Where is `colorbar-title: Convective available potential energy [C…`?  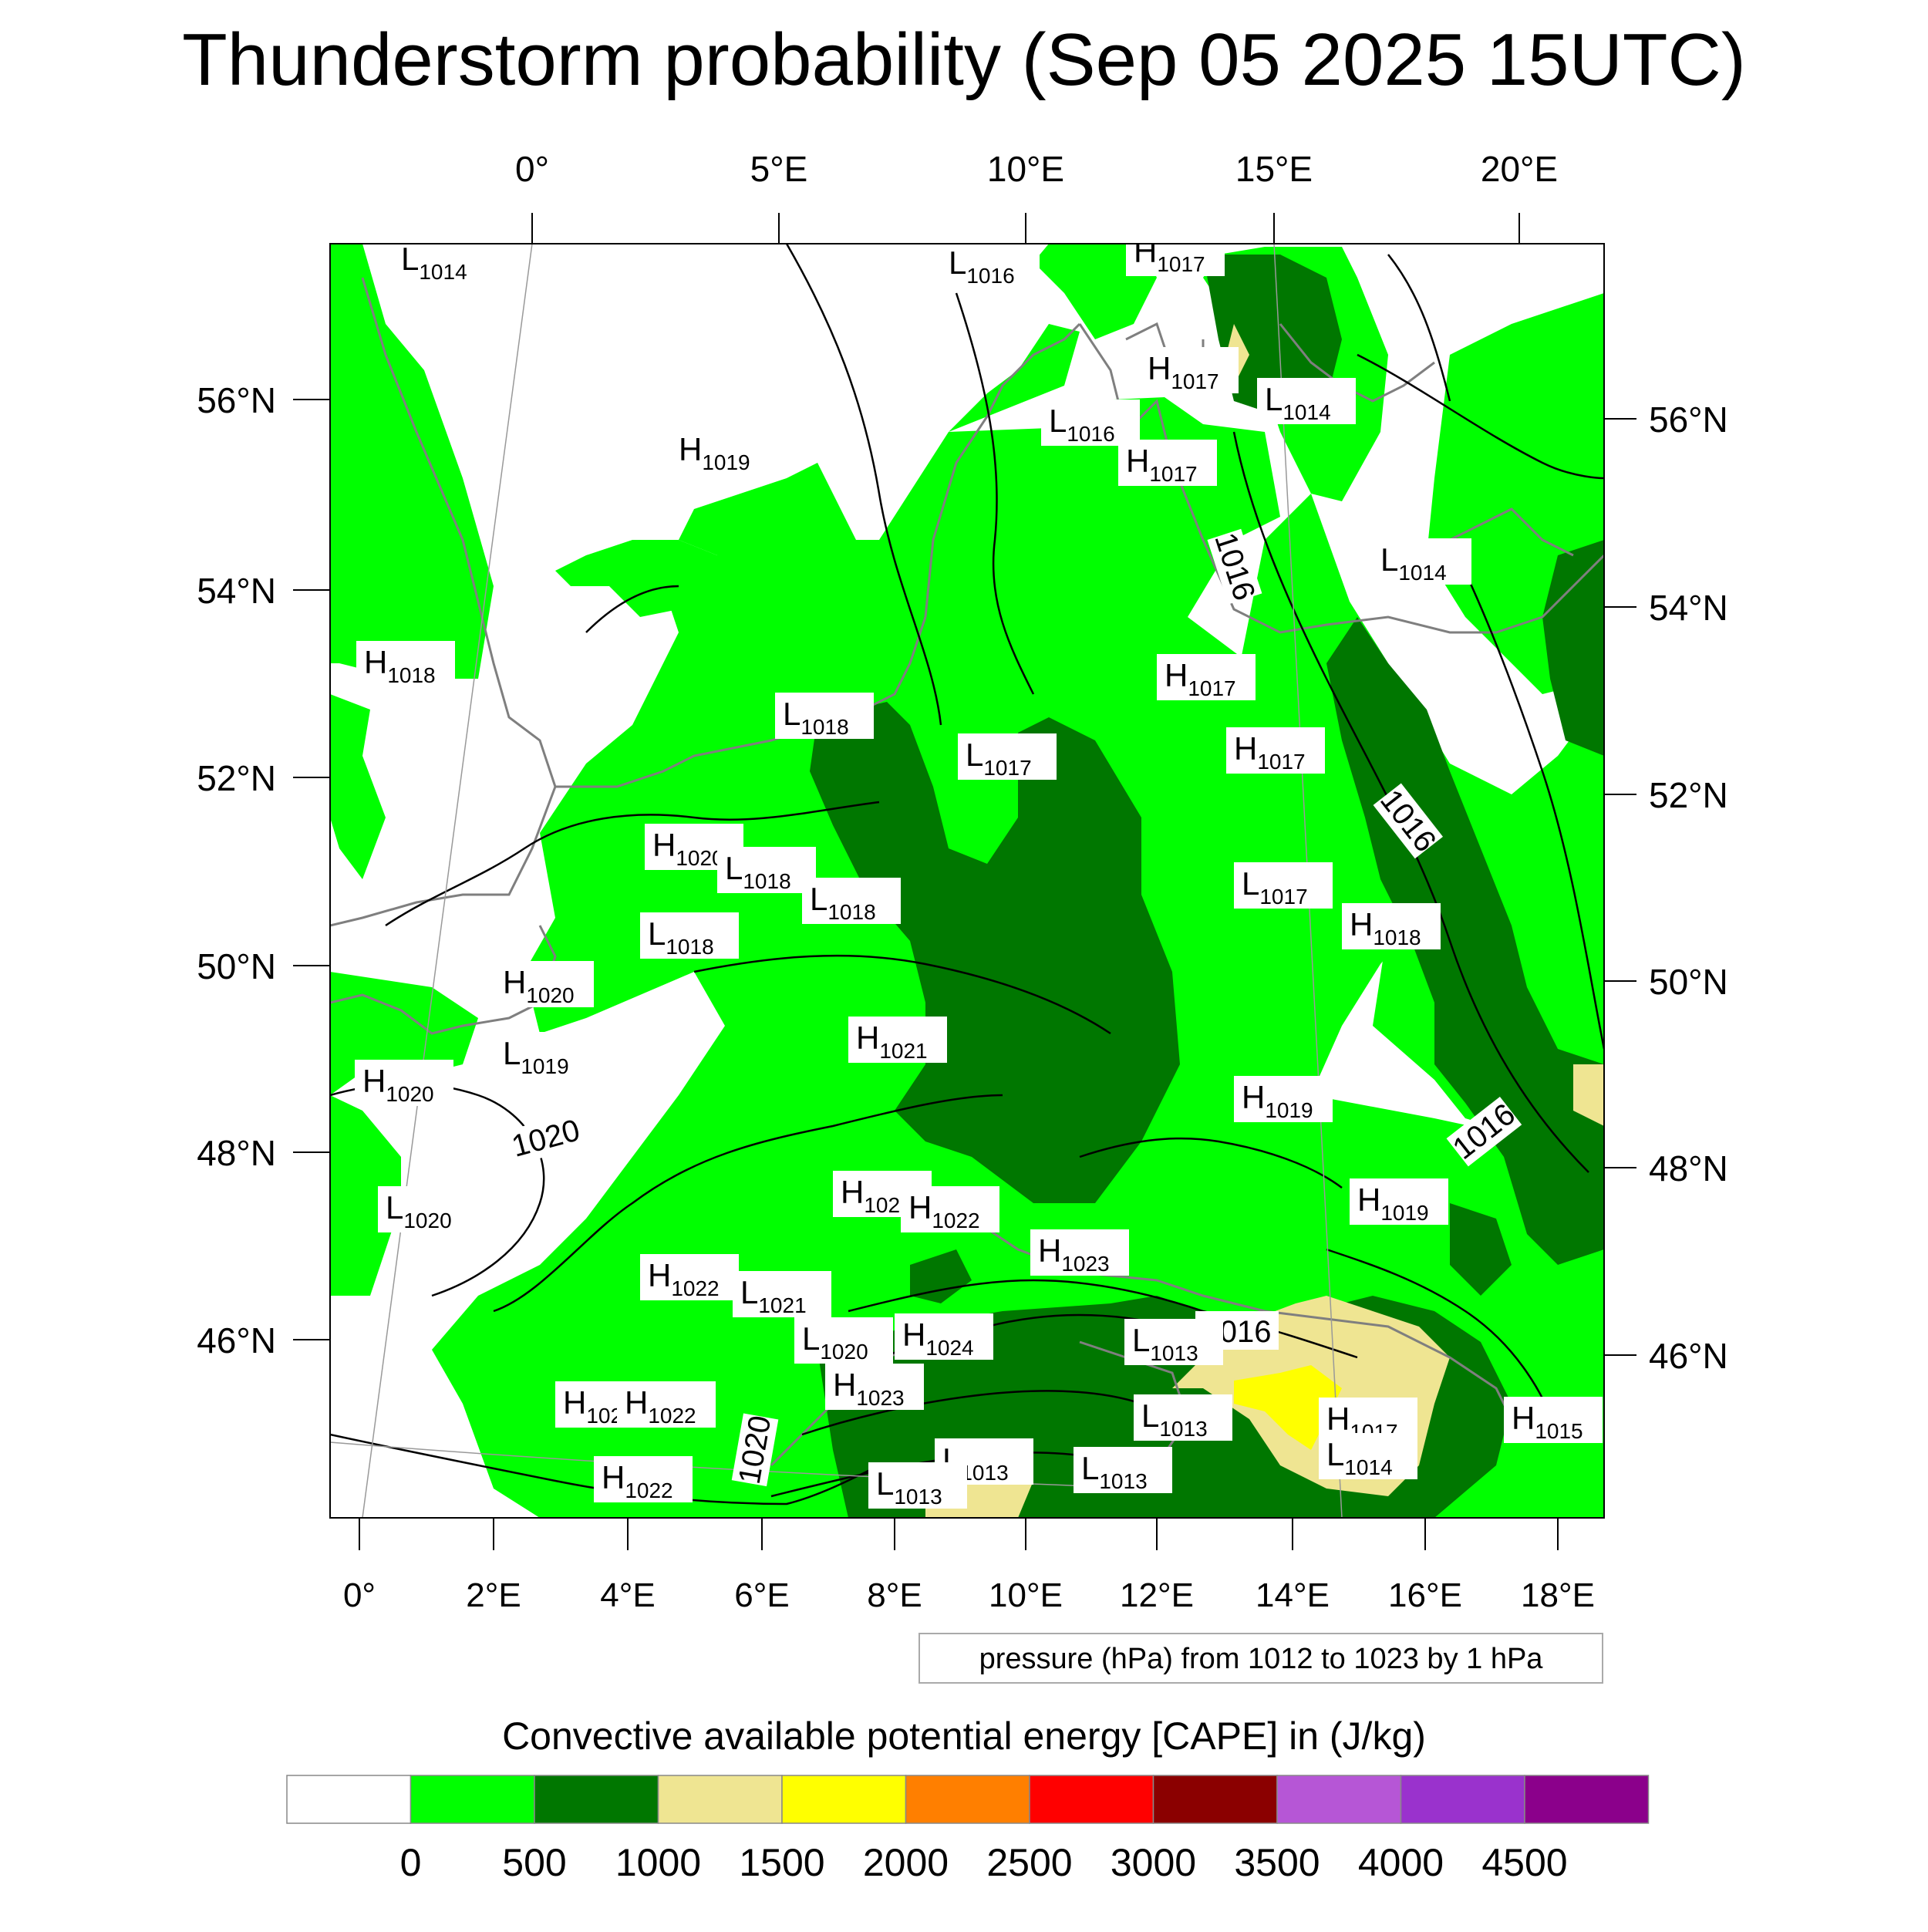 colorbar-title: Convective available potential energy [C… is located at coordinates (964, 1736).